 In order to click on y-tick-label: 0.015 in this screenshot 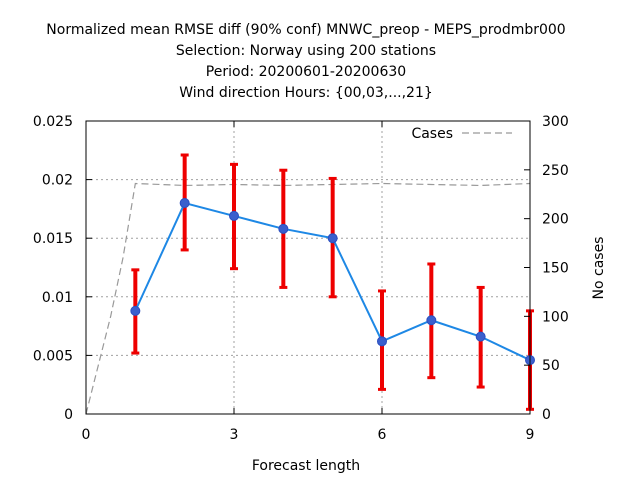, I will do `click(53, 239)`.